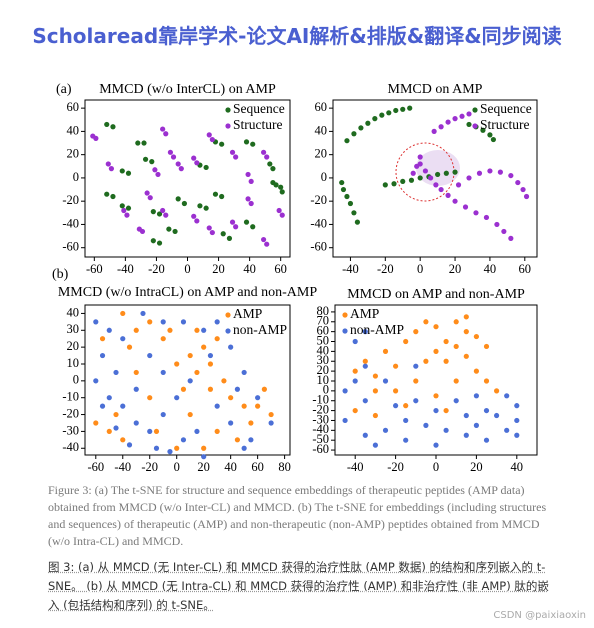 The height and width of the screenshot is (628, 594). What do you see at coordinates (323, 311) in the screenshot?
I see `y-tick-label: 80` at bounding box center [323, 311].